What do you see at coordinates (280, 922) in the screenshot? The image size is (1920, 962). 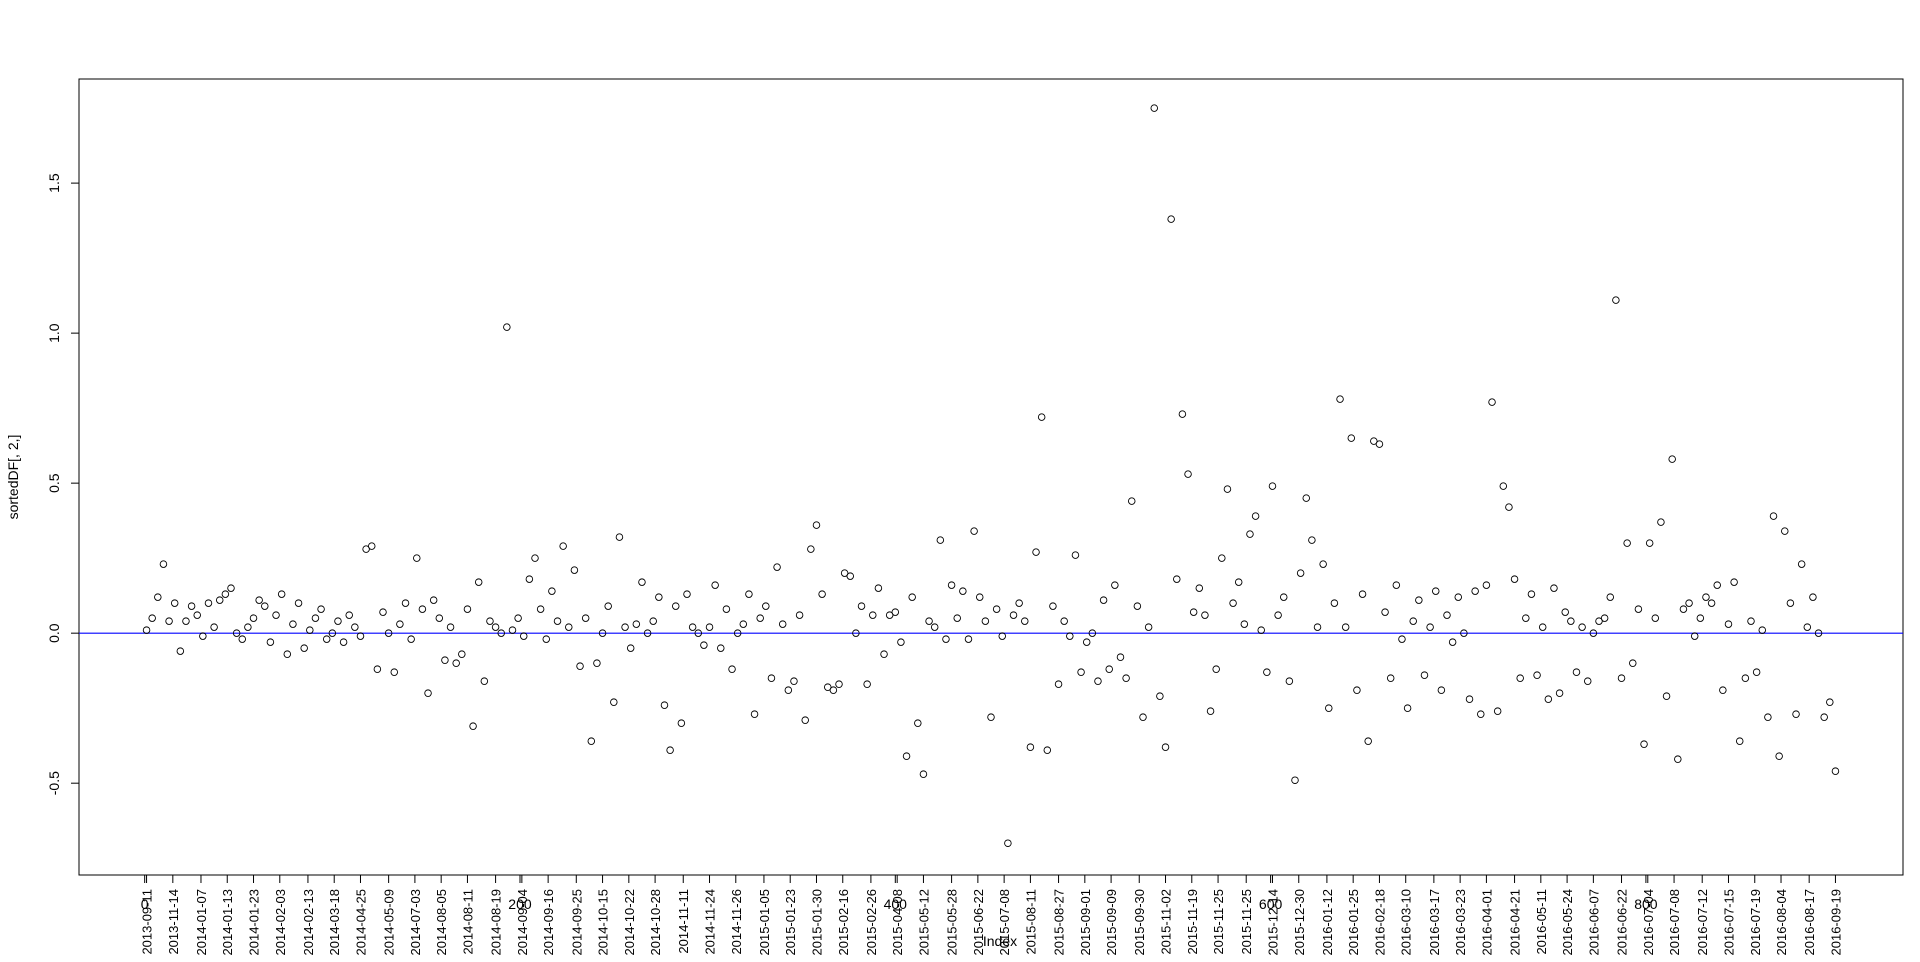 I see `date-tick-label: 2014-02-03` at bounding box center [280, 922].